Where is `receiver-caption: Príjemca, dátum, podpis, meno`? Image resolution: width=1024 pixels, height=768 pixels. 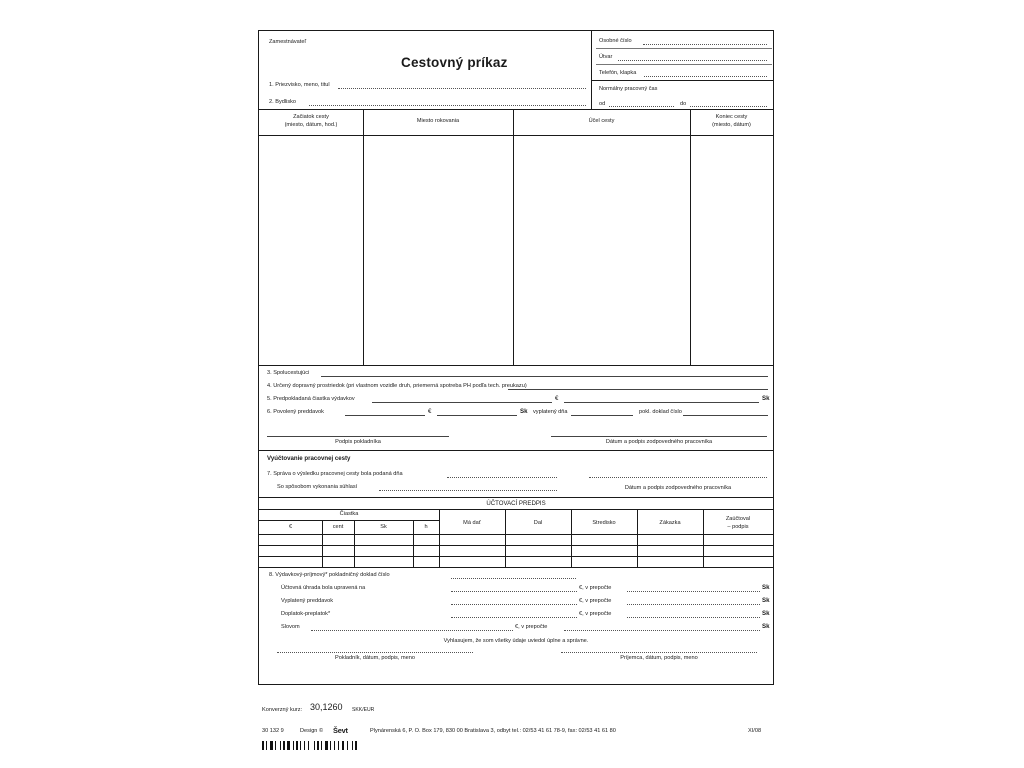
receiver-caption: Príjemca, dátum, podpis, meno is located at coordinates (659, 658).